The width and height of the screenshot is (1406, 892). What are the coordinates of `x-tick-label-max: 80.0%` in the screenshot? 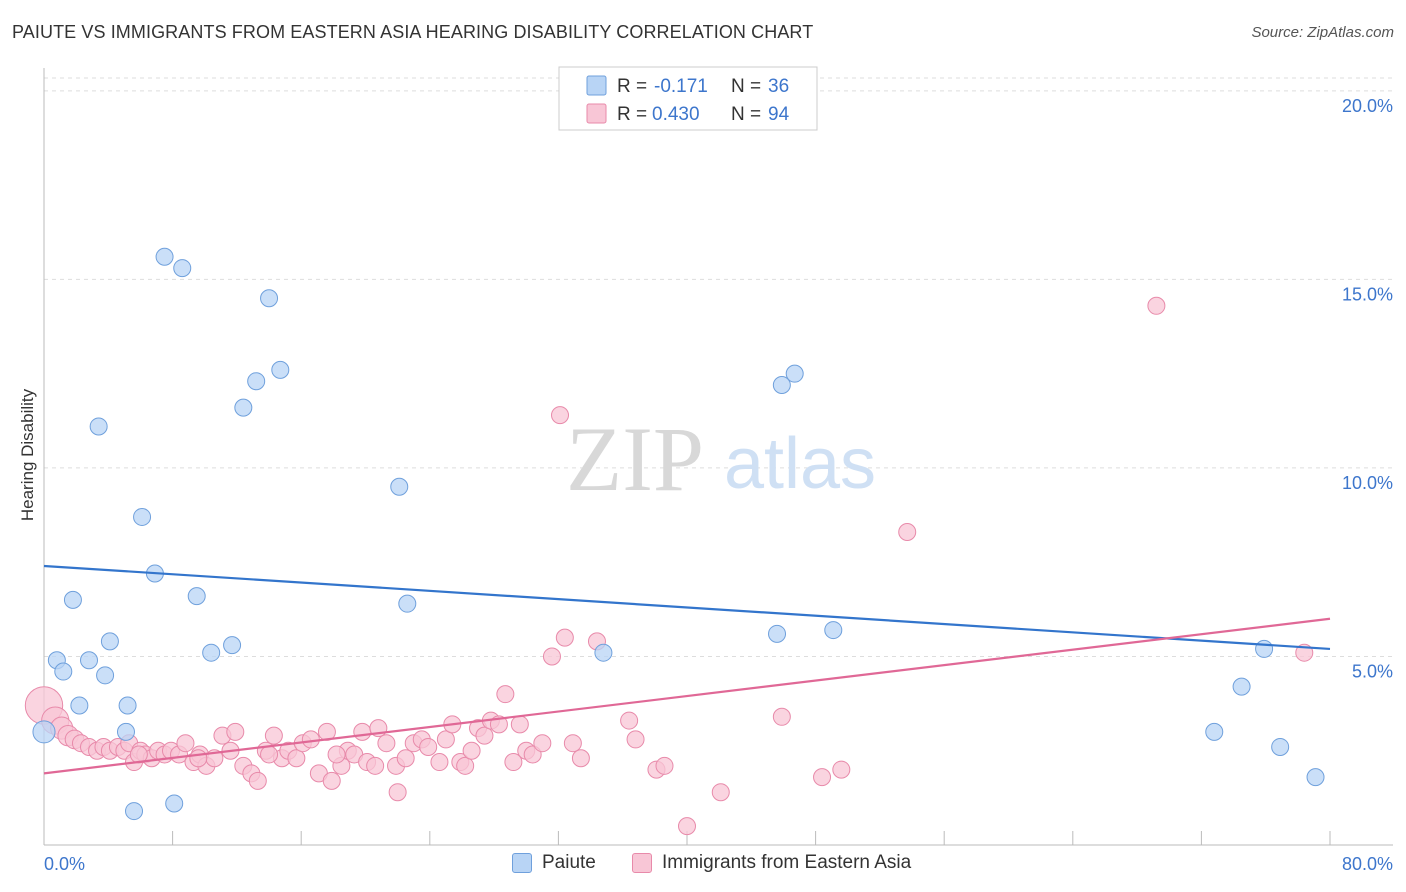 It's located at (1367, 864).